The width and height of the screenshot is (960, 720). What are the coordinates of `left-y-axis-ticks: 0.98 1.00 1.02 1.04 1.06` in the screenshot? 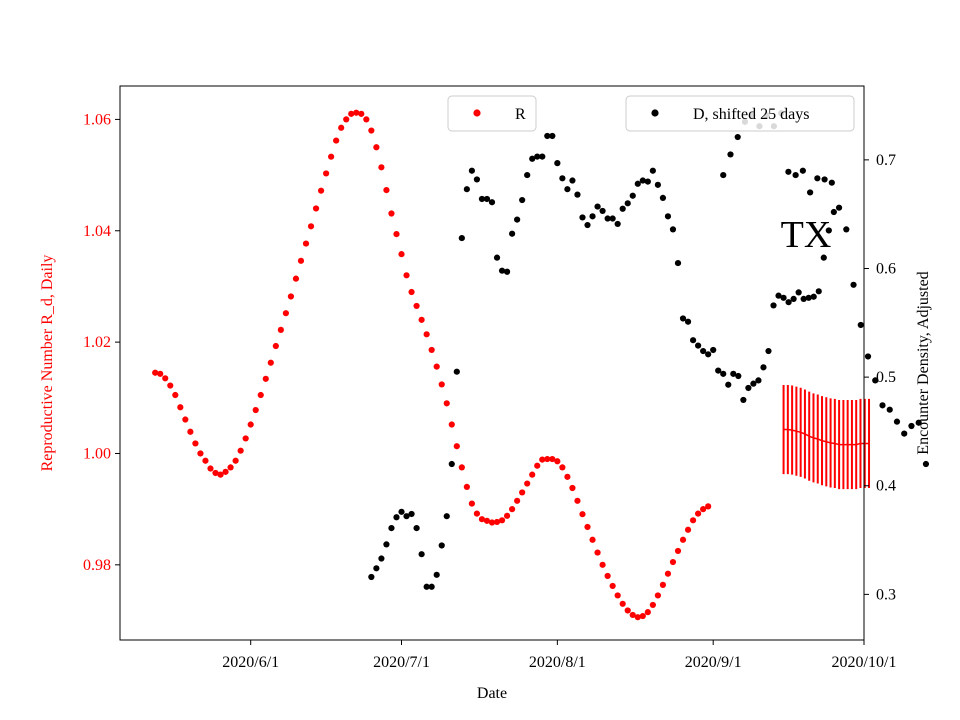 It's located at (101, 342).